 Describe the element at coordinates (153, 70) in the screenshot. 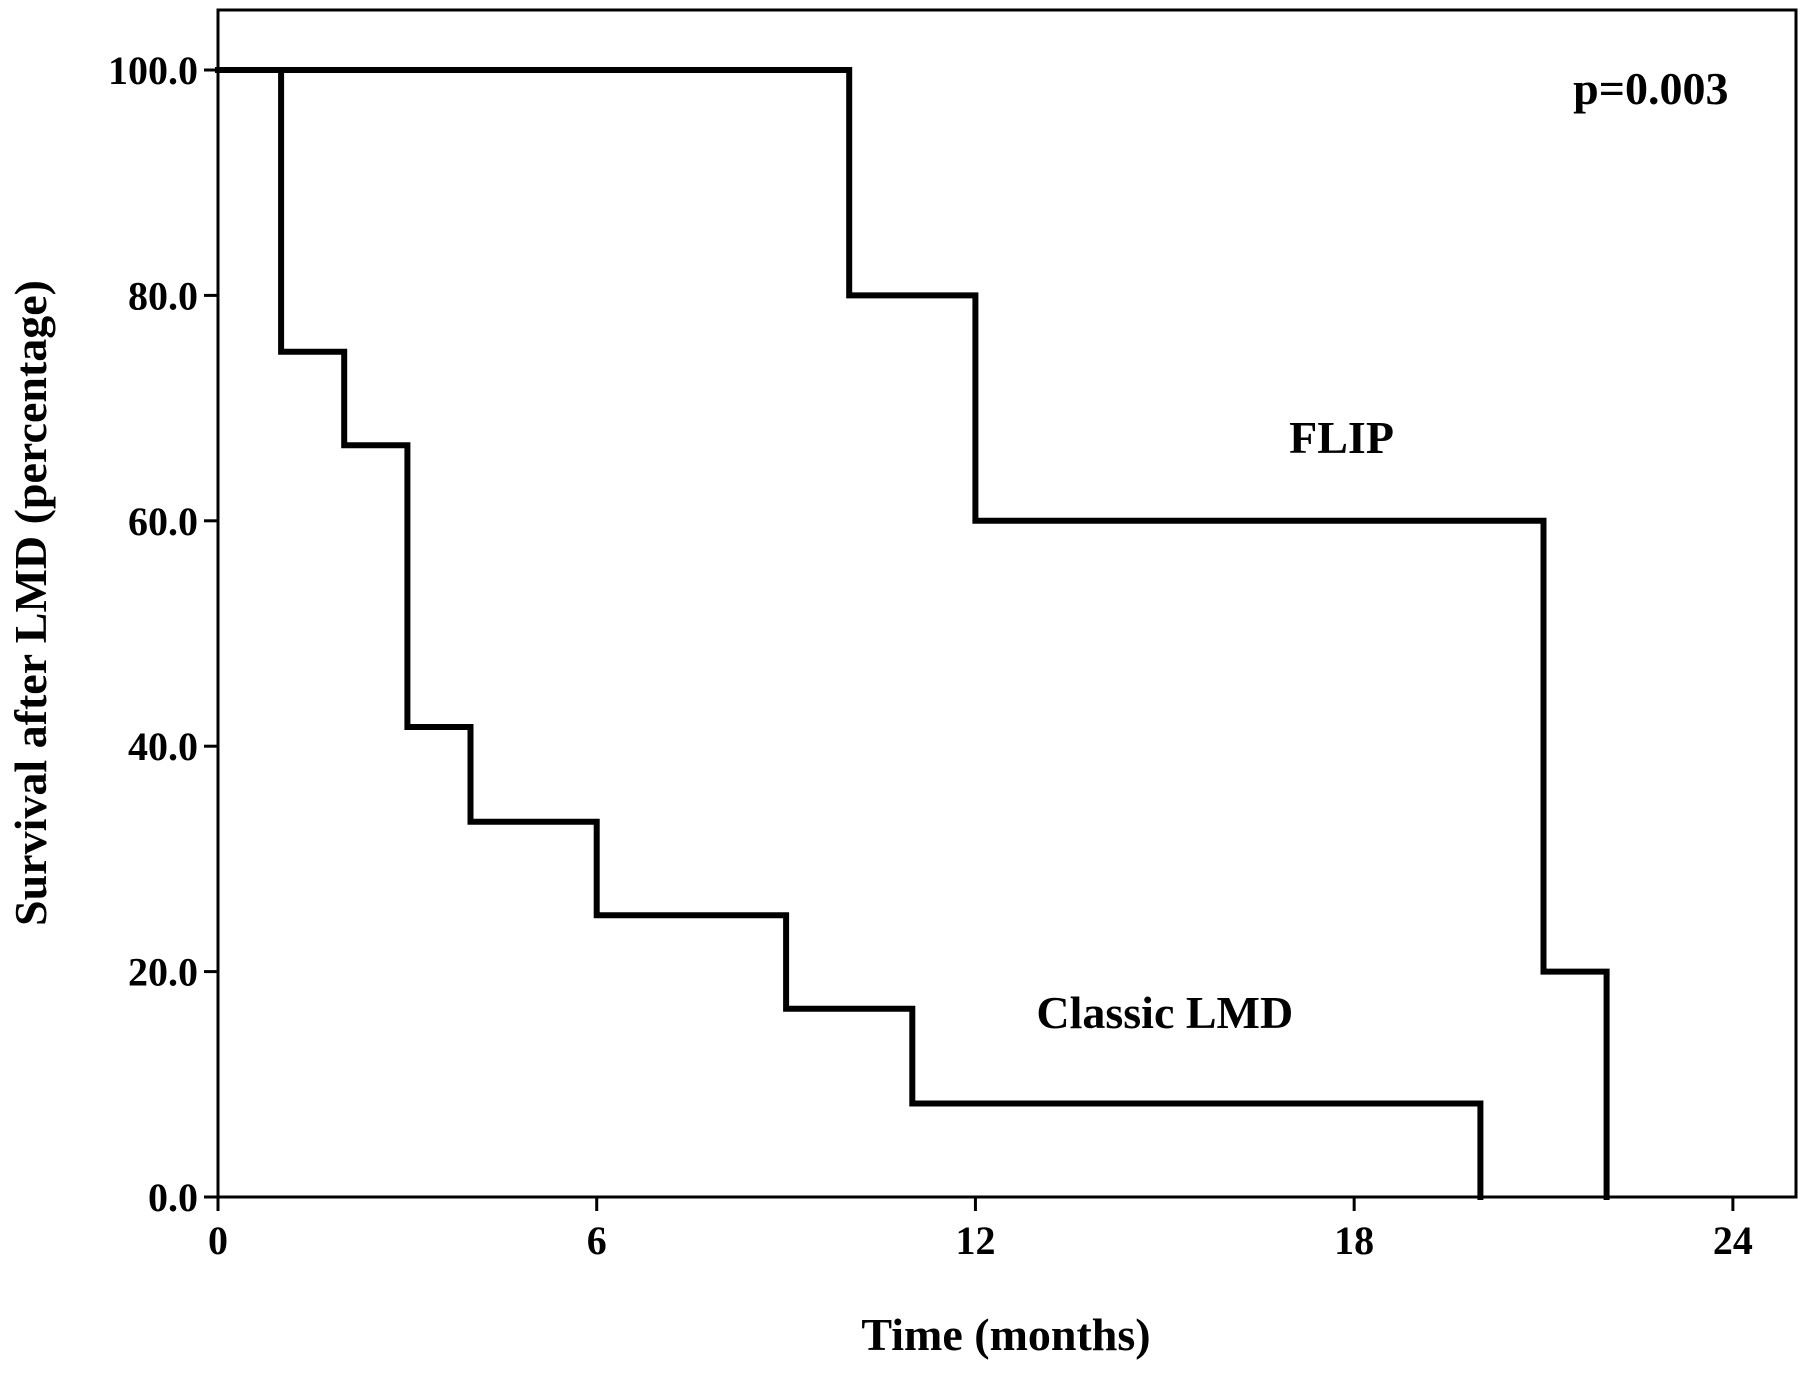

I see `y-tick-label: 100.0` at that location.